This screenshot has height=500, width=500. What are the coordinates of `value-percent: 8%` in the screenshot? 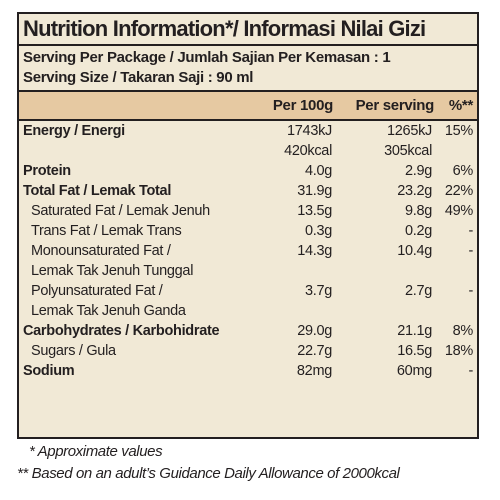 It's located at (463, 331).